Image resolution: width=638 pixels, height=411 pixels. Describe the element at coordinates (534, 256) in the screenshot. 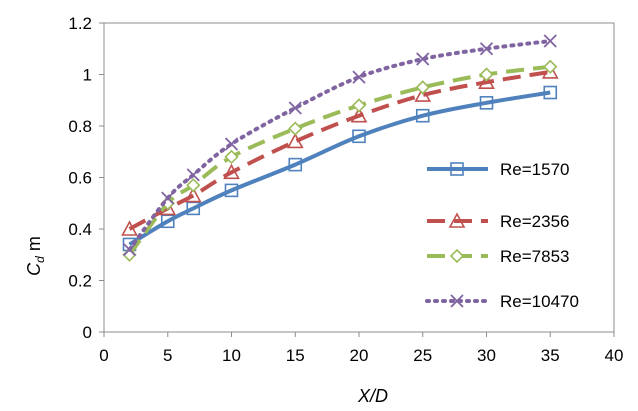

I see `legend-label: Re=7853` at that location.